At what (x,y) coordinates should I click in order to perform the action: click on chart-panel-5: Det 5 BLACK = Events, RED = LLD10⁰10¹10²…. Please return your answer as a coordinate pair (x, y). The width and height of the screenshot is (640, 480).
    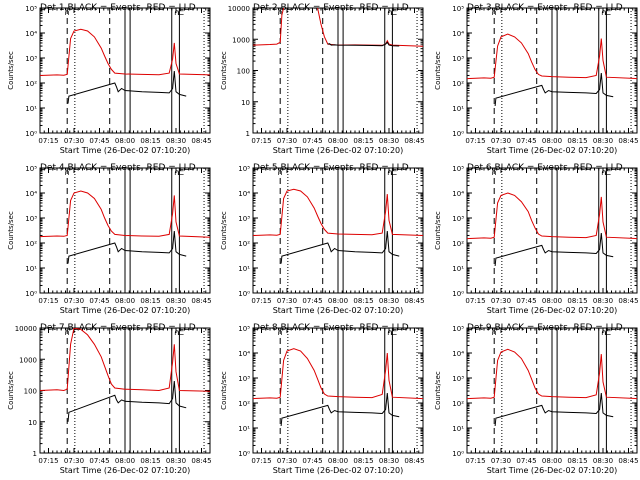
    Looking at the image, I should click on (322, 239).